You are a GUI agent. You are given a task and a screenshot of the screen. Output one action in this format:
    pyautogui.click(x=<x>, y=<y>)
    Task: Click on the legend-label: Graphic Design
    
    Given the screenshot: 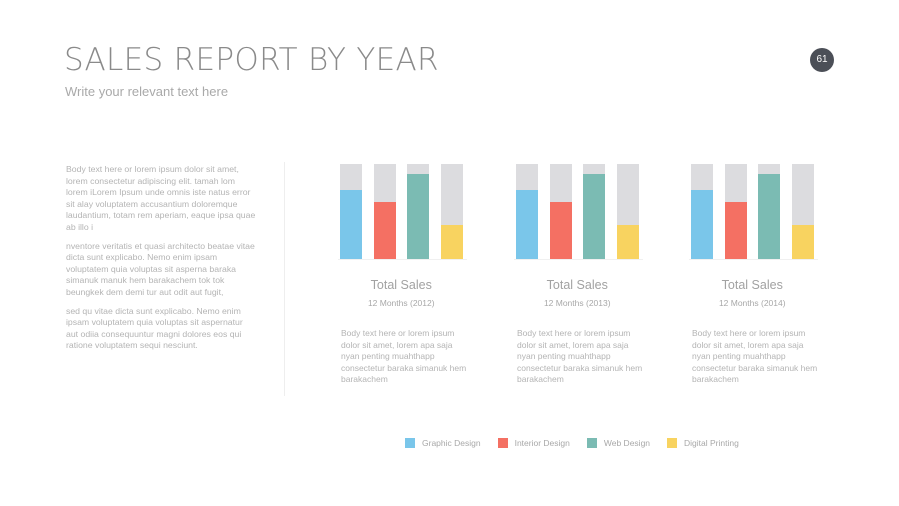 What is the action you would take?
    pyautogui.click(x=451, y=443)
    